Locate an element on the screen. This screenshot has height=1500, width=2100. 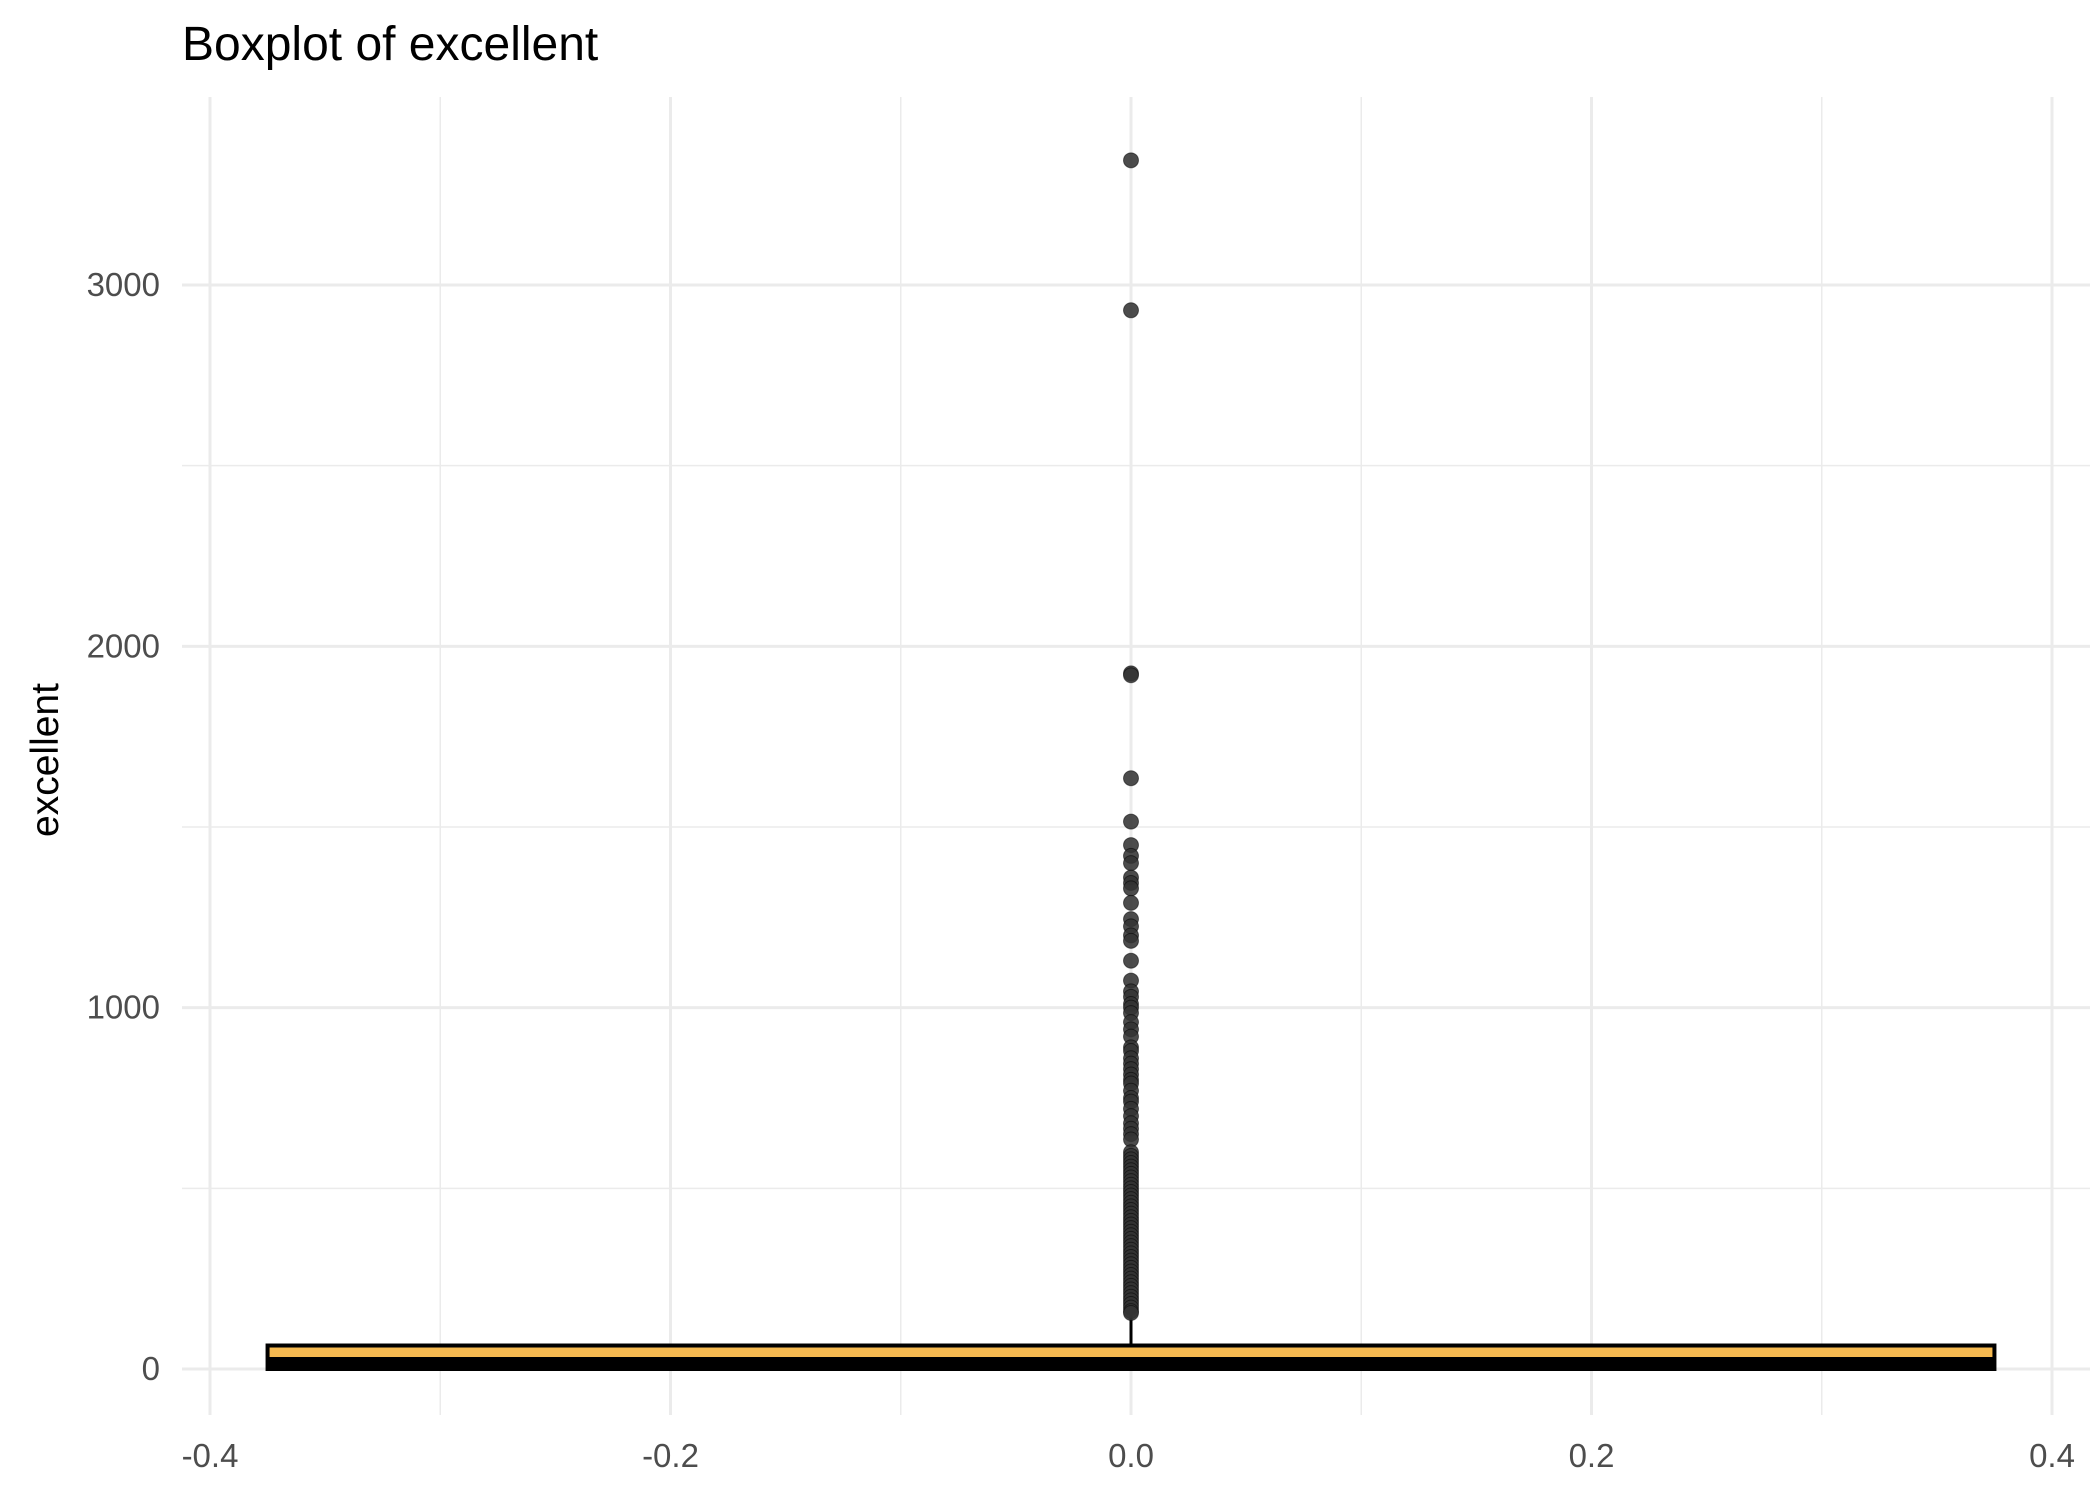
y-axis-ticks: 0 1000 2000 3000 is located at coordinates (123, 826).